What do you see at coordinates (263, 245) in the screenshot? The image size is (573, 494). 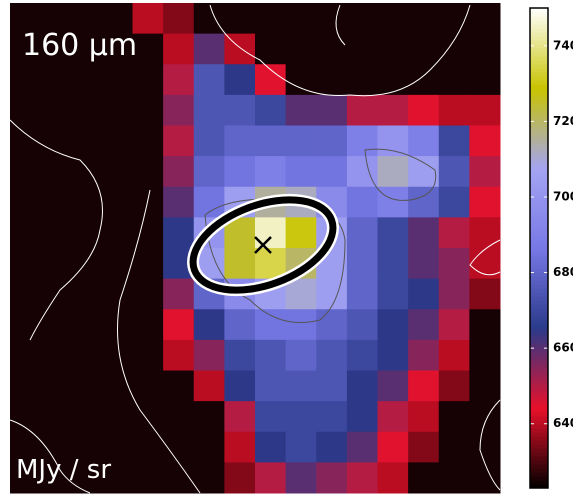 I see `aperture` at bounding box center [263, 245].